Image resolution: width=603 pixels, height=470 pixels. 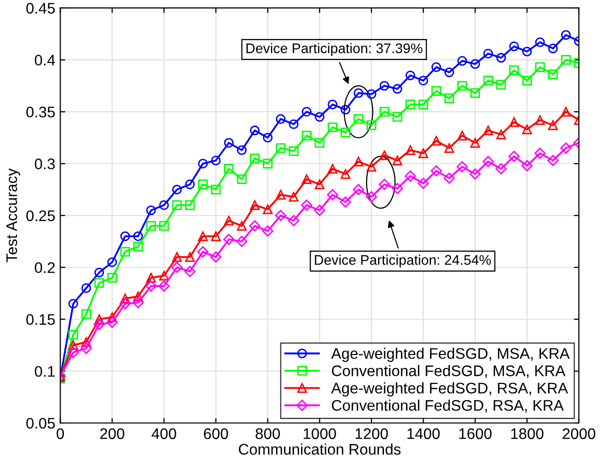 I want to click on annotation: Device Participation: 24.54%, so click(x=402, y=261).